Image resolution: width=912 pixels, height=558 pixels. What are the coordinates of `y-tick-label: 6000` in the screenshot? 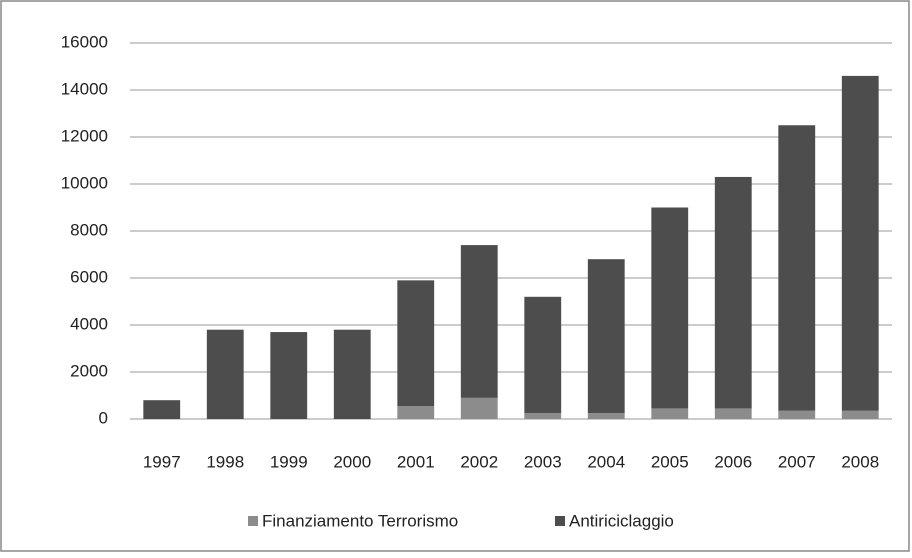 It's located at (89, 276).